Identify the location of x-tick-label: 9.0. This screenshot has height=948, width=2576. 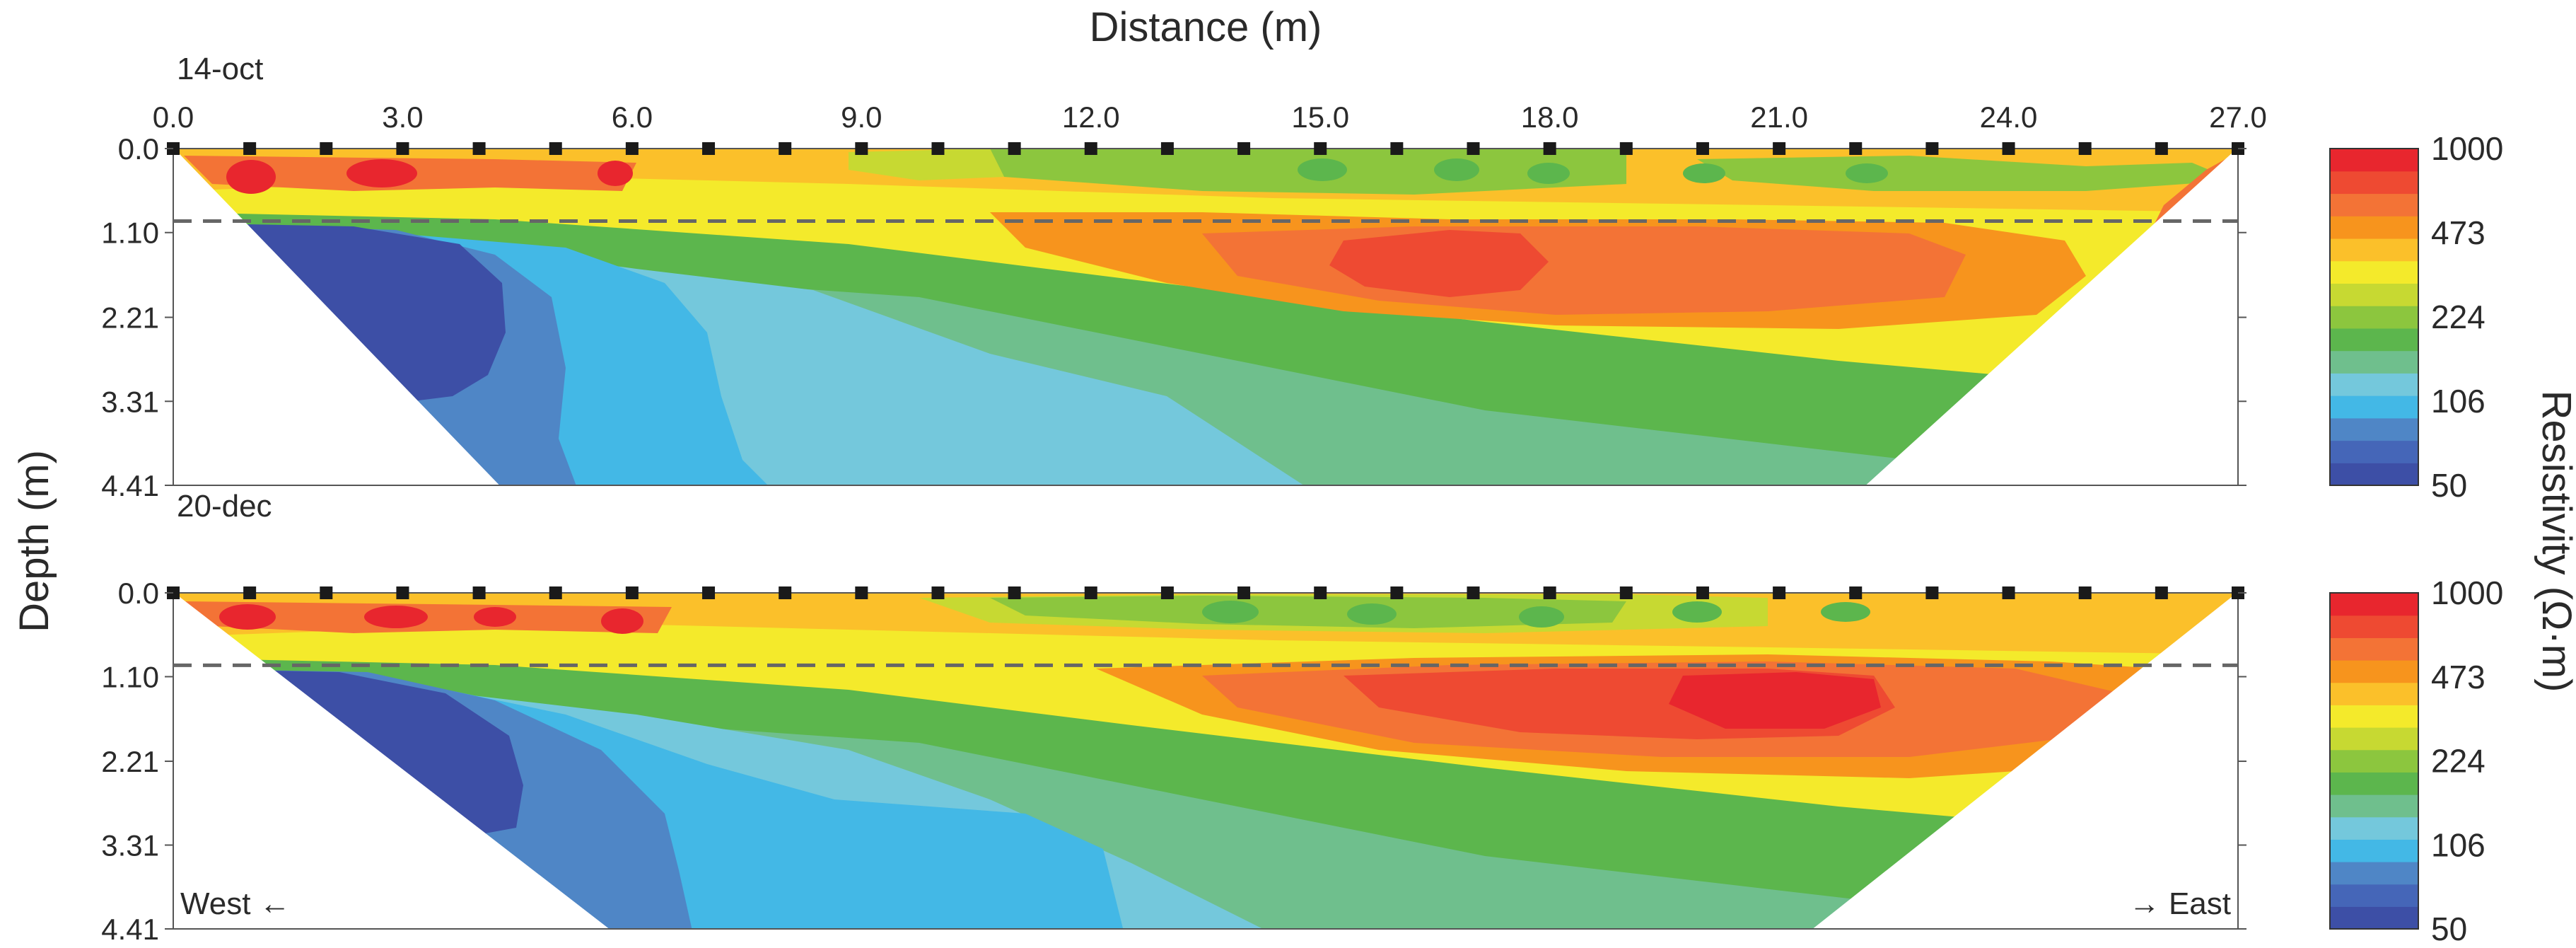
(861, 117).